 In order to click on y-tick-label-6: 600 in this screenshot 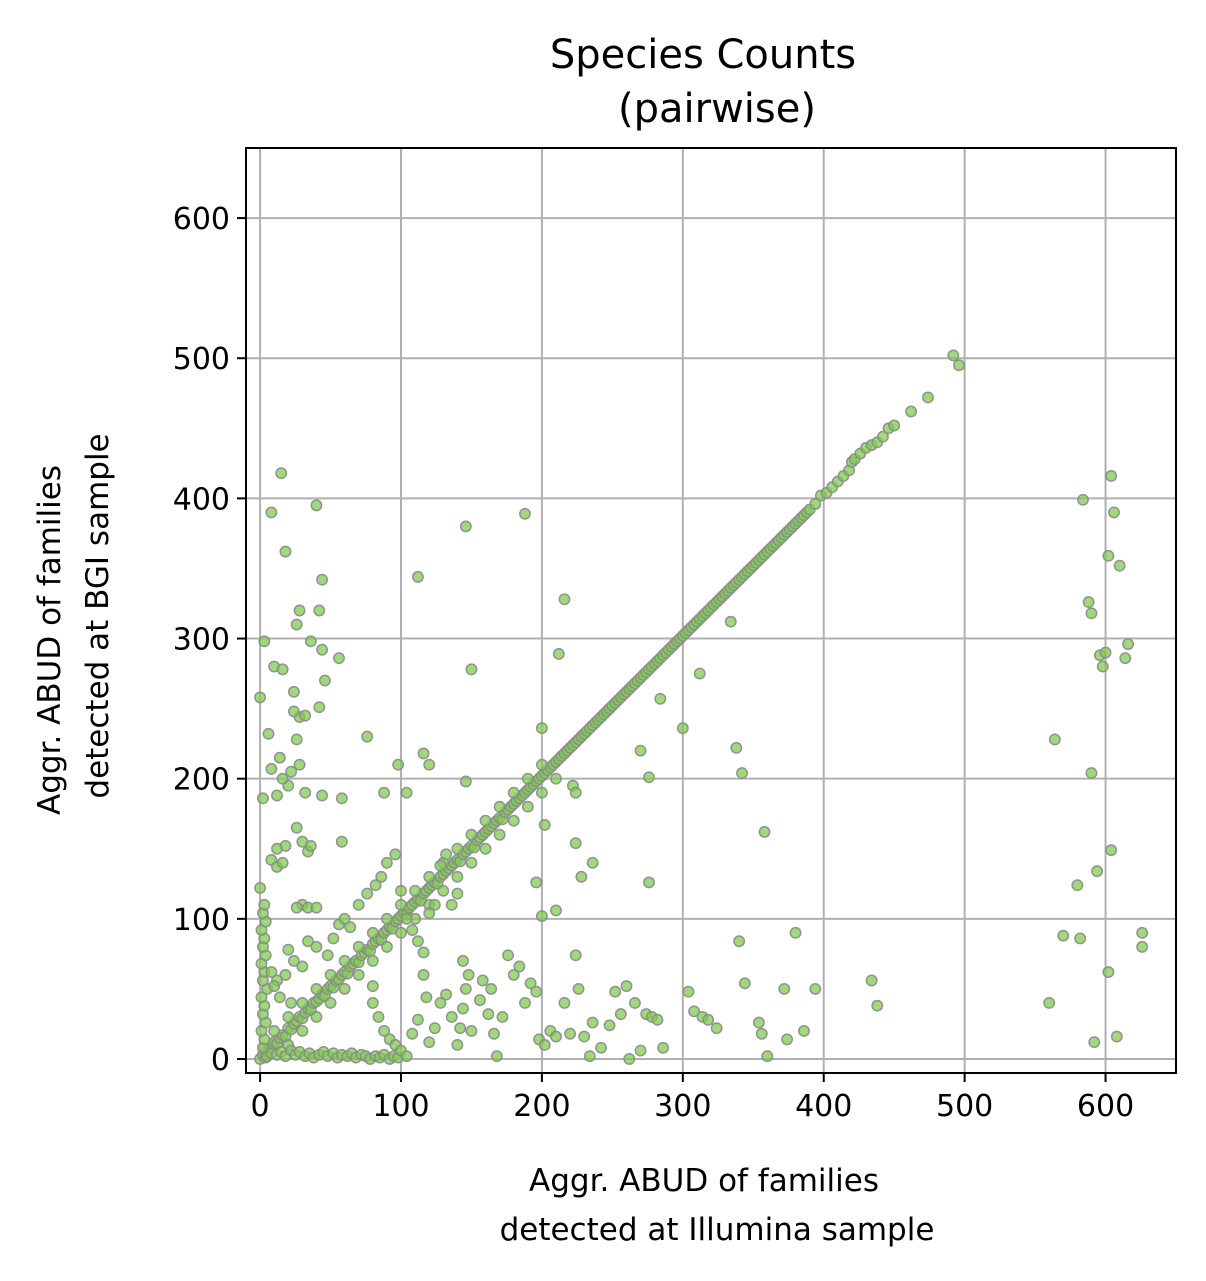, I will do `click(201, 219)`.